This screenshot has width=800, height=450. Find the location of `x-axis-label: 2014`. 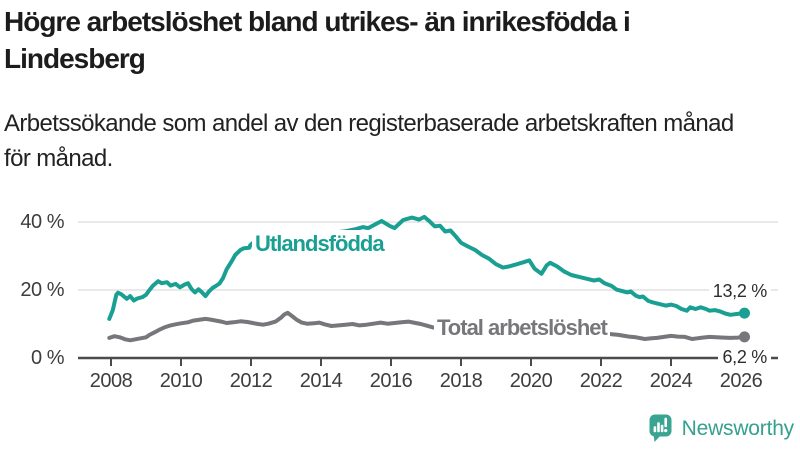

x-axis-label: 2014 is located at coordinates (321, 381).